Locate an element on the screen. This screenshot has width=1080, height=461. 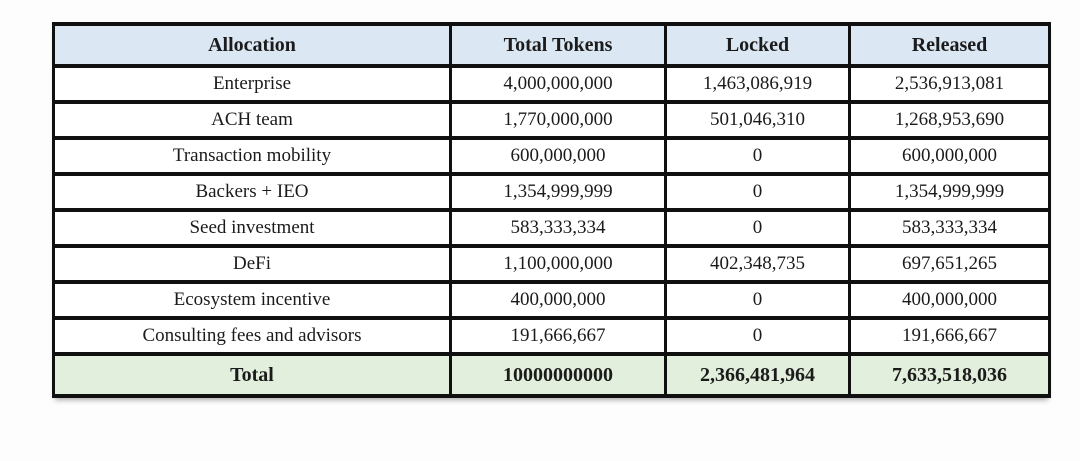
column-header-allocation: Allocation is located at coordinates (252, 45).